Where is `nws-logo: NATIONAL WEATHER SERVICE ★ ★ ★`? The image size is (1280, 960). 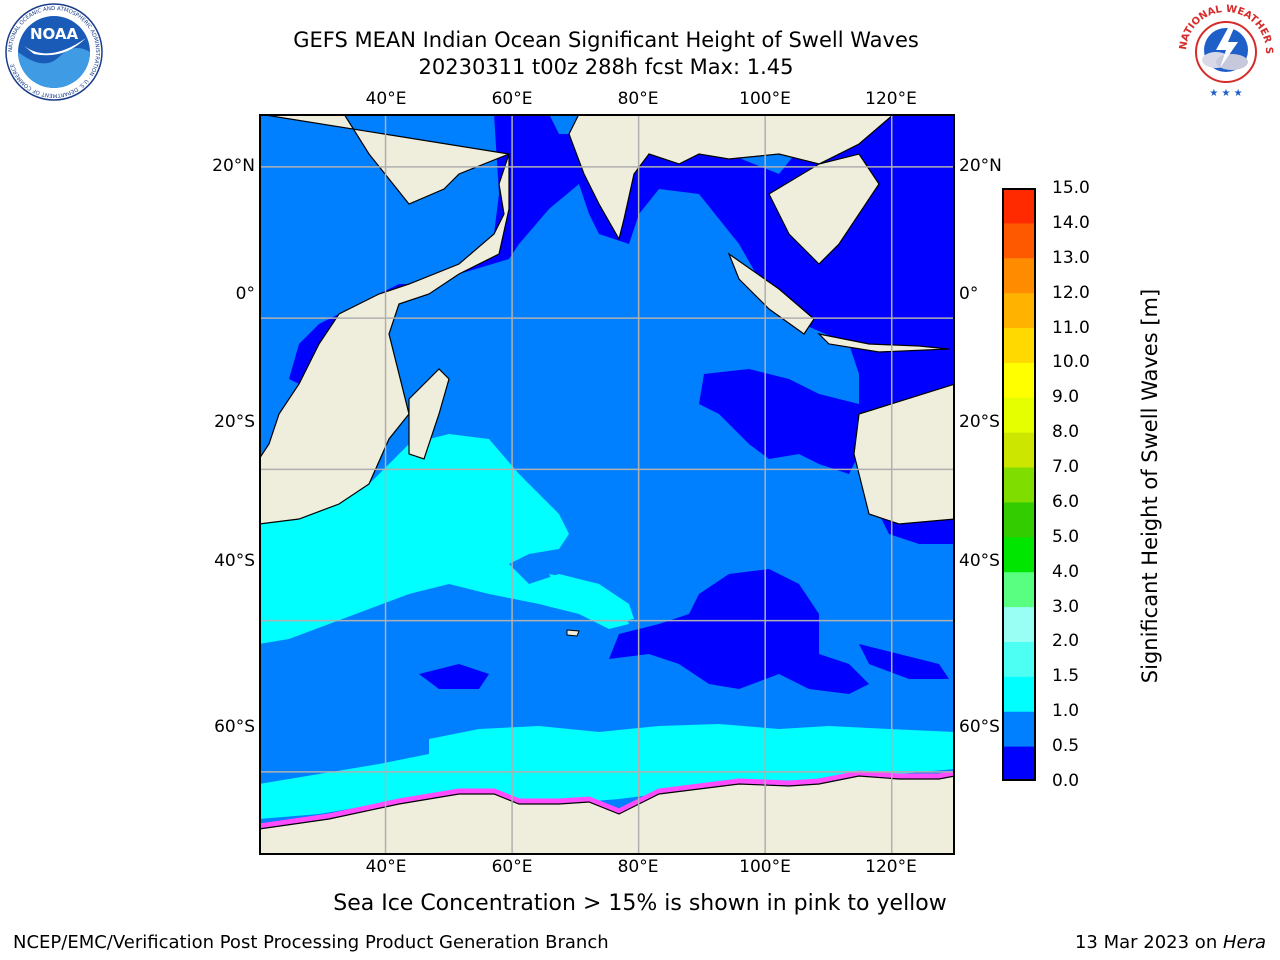
nws-logo: NATIONAL WEATHER SERVICE ★ ★ ★ is located at coordinates (1224, 51).